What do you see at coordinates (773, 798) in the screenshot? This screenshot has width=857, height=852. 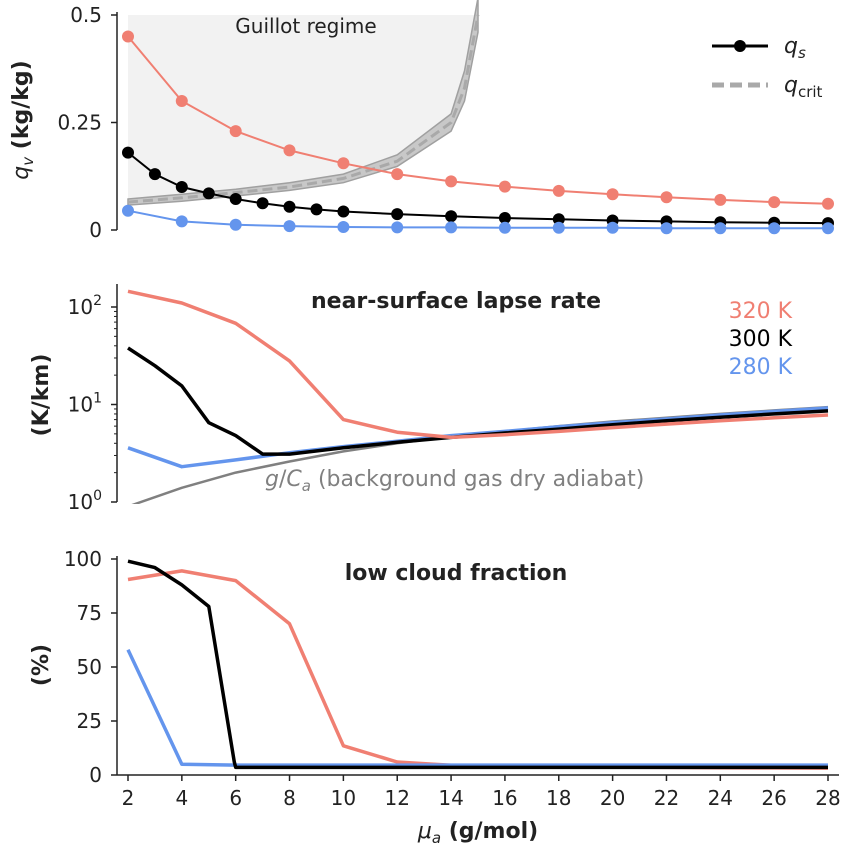 I see `x-tick-label: 26` at bounding box center [773, 798].